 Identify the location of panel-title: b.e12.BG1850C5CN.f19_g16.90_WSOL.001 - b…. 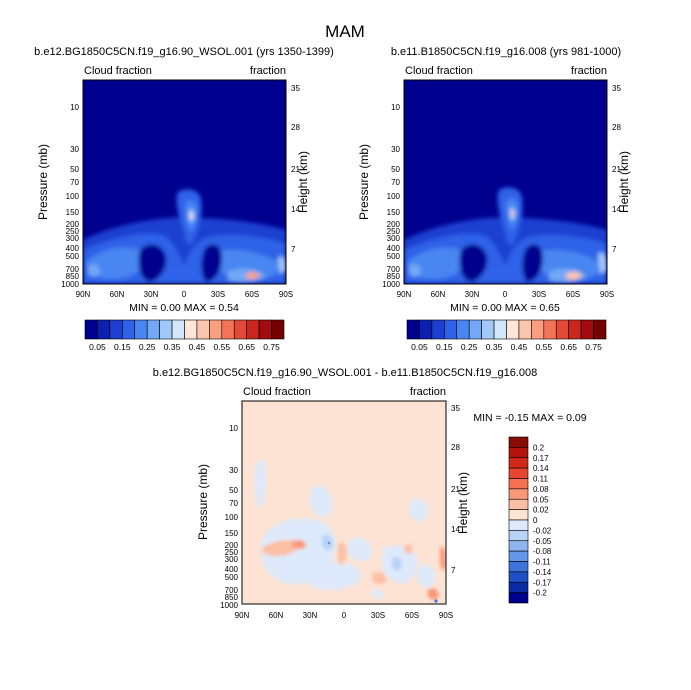
(345, 373).